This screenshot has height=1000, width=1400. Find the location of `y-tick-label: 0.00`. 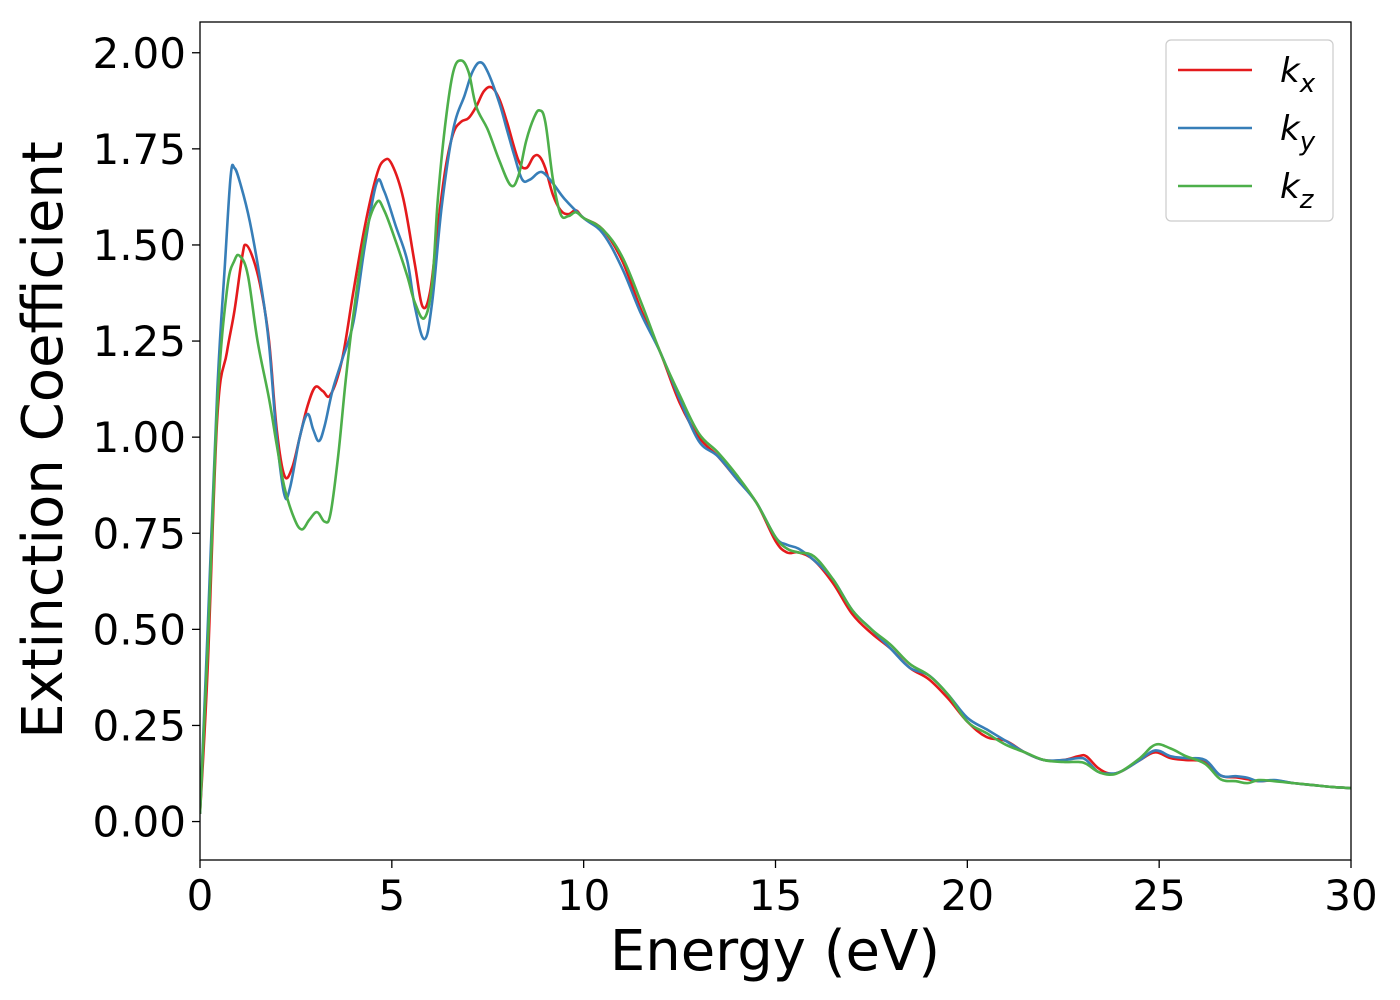

y-tick-label: 0.00 is located at coordinates (139, 822).